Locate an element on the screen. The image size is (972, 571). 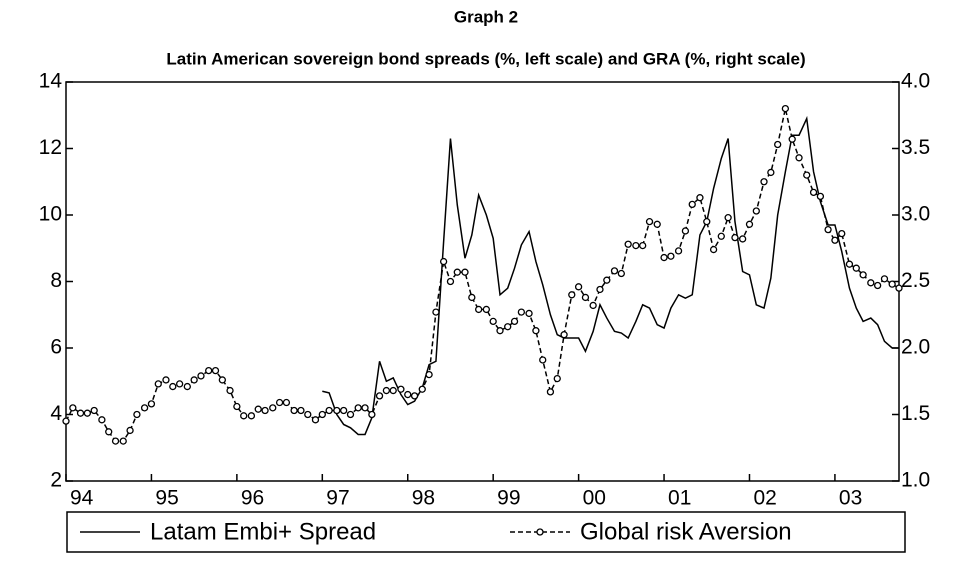
chart-title: Graph 2 is located at coordinates (486, 16).